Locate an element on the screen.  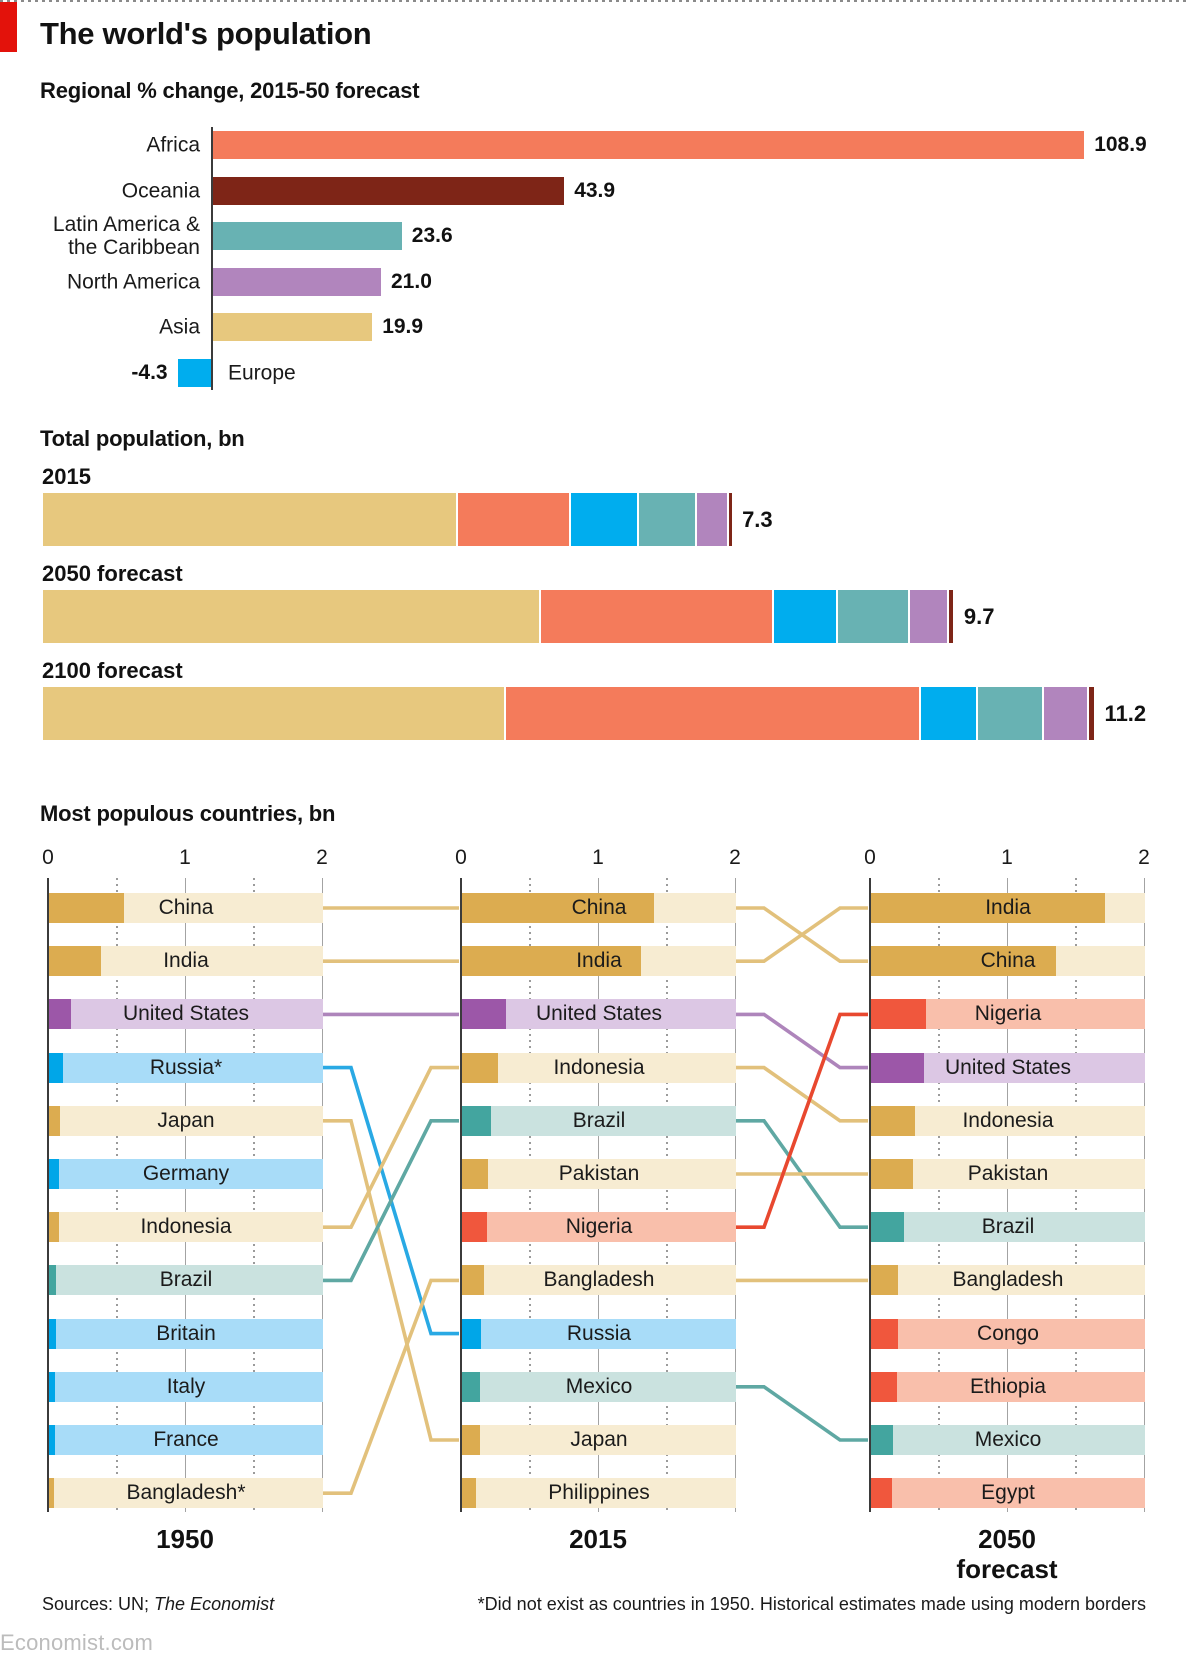
ranking-bar-label: Japan is located at coordinates (599, 1439).